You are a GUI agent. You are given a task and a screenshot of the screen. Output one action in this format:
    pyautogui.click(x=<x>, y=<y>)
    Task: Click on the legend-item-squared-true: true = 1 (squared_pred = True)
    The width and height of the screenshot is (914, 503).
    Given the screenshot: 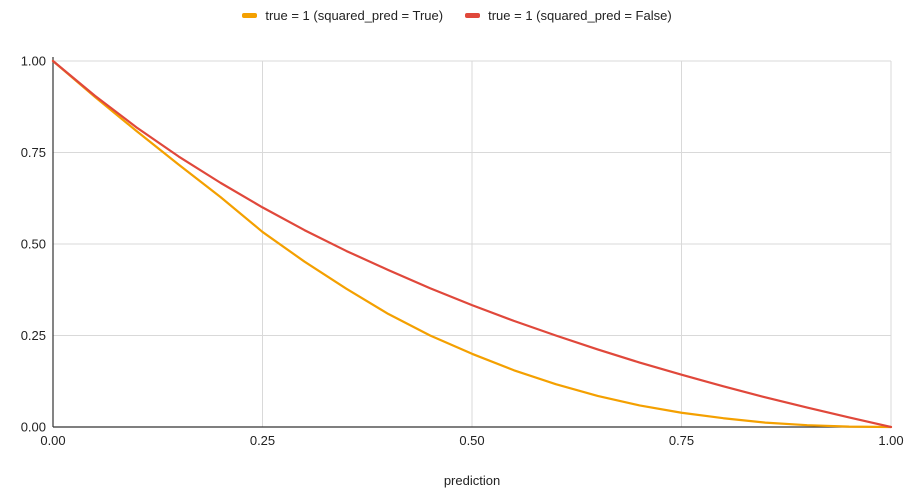 What is the action you would take?
    pyautogui.click(x=342, y=15)
    